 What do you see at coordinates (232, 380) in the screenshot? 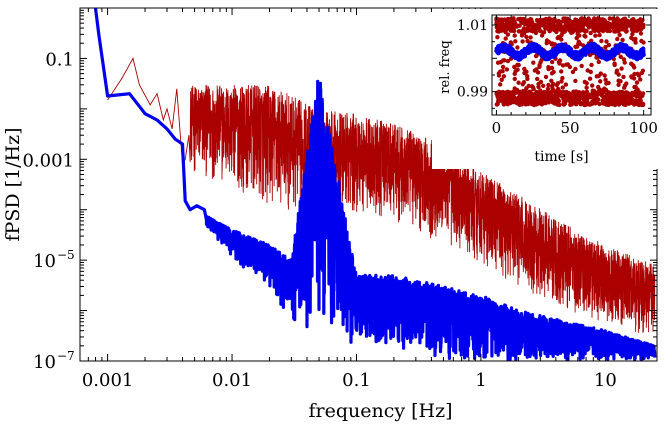
I see `x-tick-label: 0.01` at bounding box center [232, 380].